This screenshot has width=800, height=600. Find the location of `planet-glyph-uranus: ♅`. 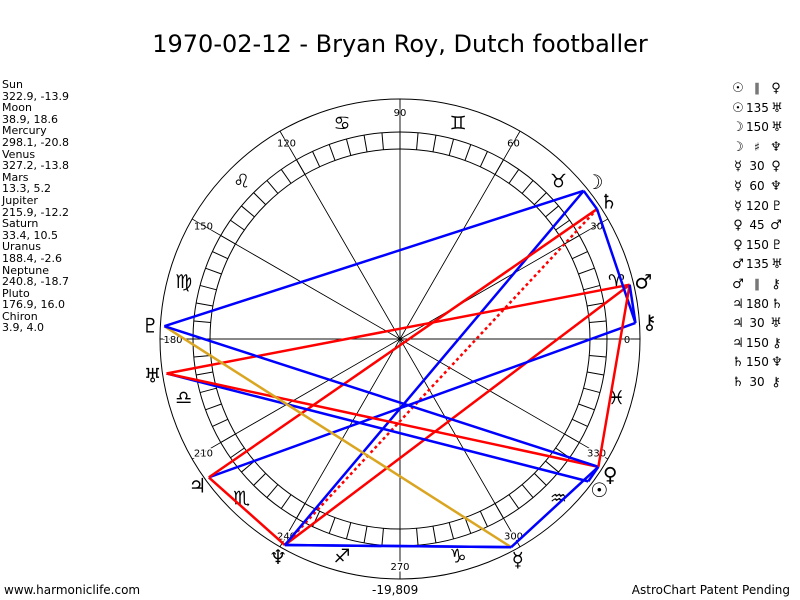

planet-glyph-uranus: ♅ is located at coordinates (153, 376).